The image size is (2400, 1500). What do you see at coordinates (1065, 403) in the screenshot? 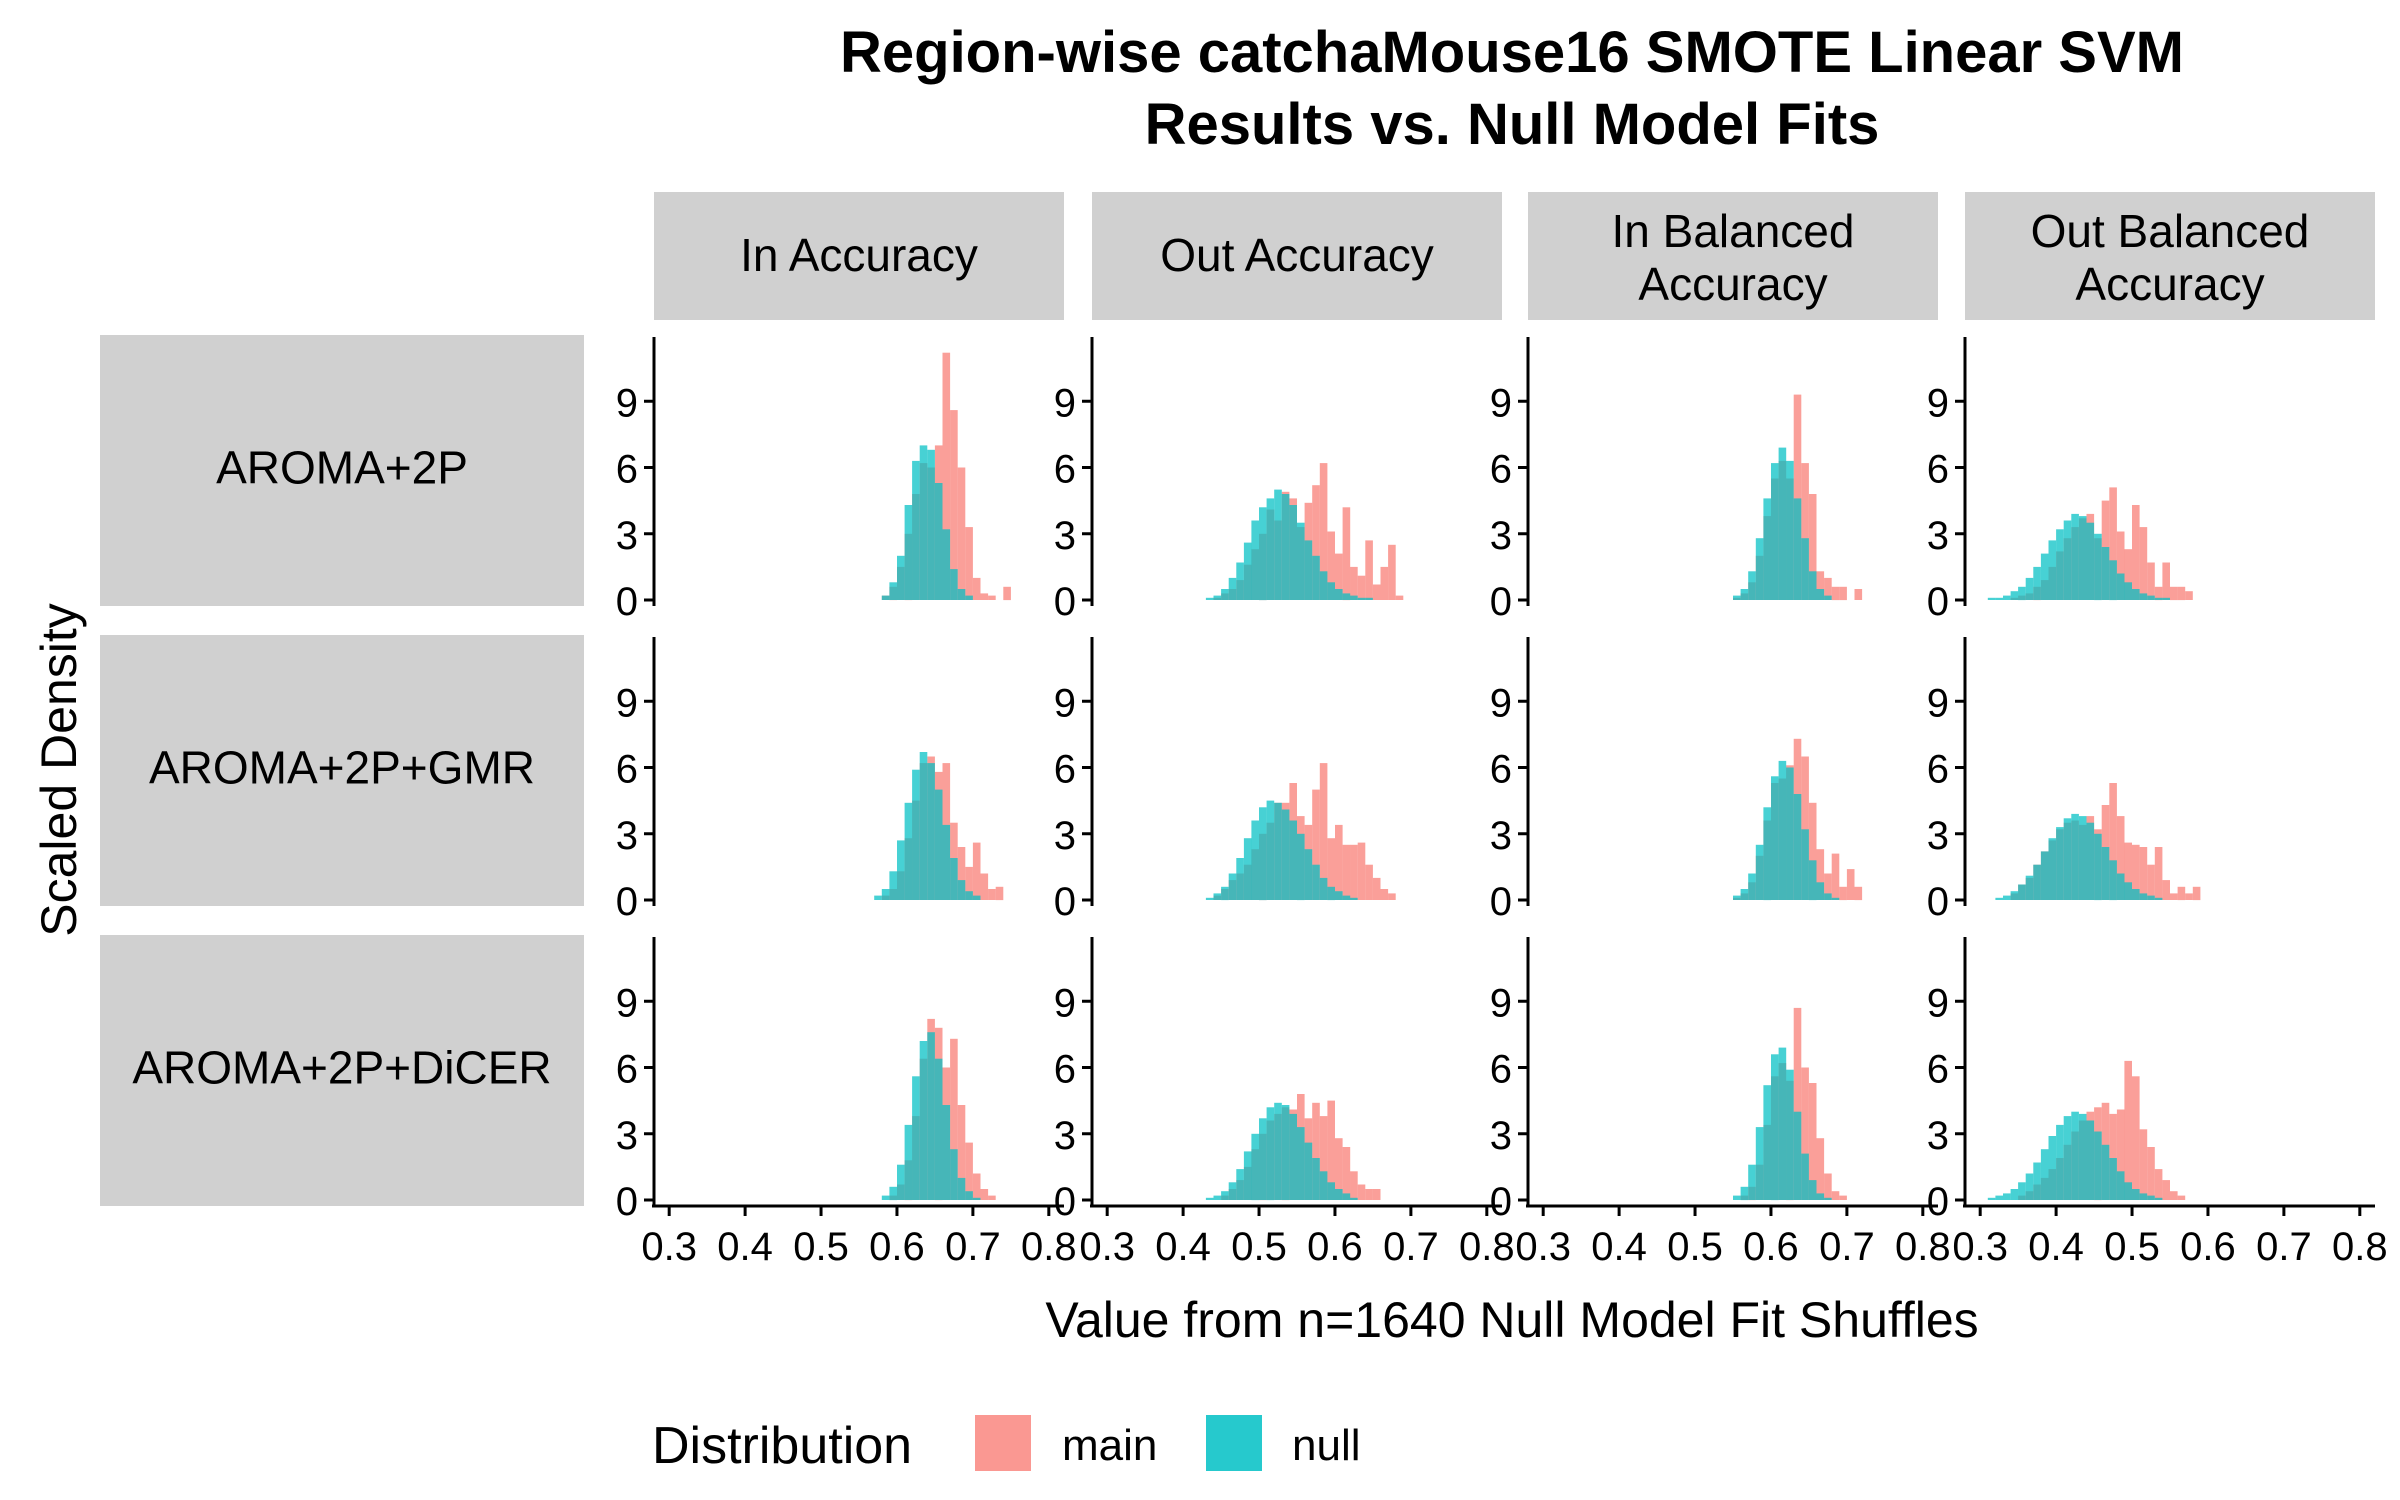
I see `y-tick-label: 9` at bounding box center [1065, 403].